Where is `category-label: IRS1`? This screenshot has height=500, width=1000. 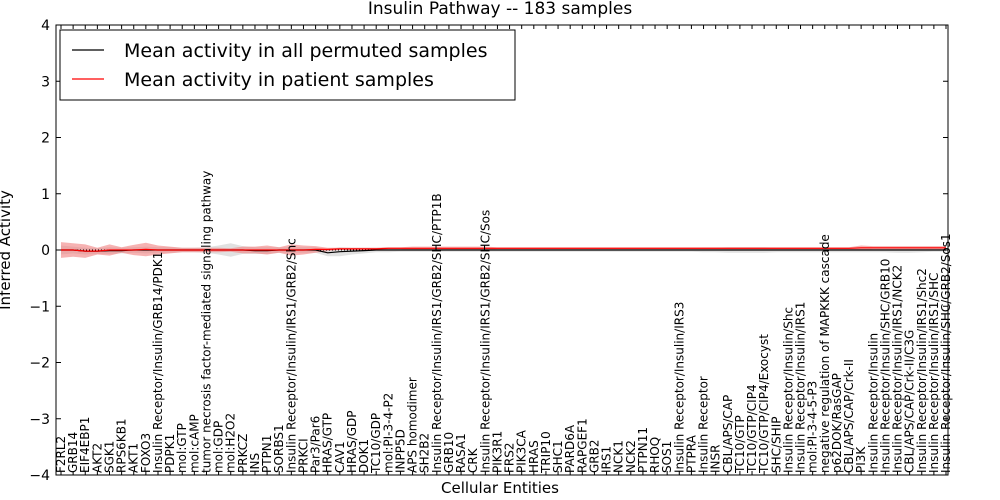
category-label: IRS1 is located at coordinates (607, 459).